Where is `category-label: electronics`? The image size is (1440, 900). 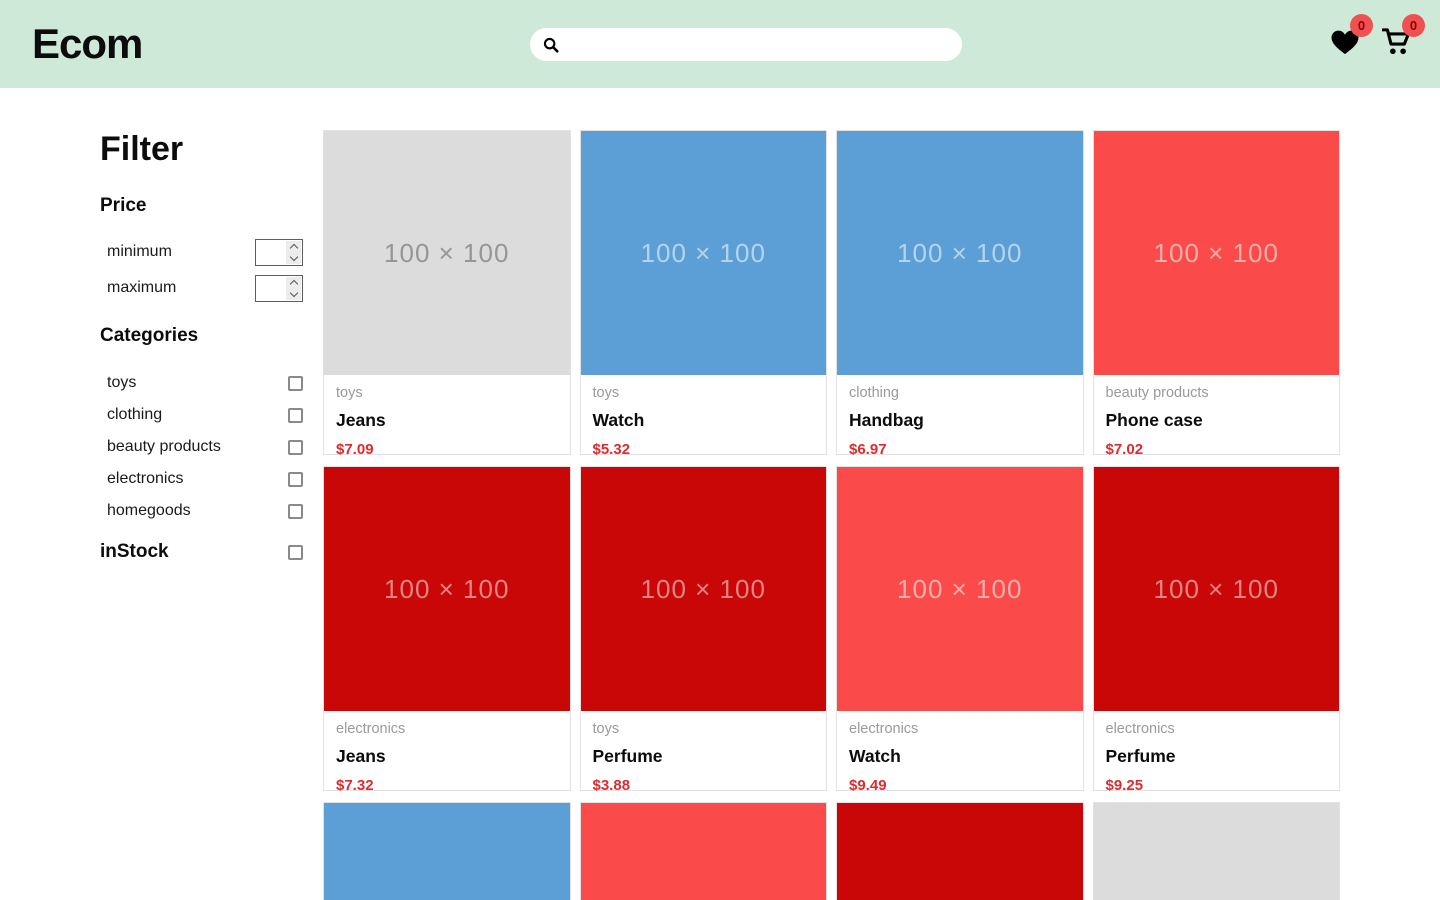 category-label: electronics is located at coordinates (145, 478).